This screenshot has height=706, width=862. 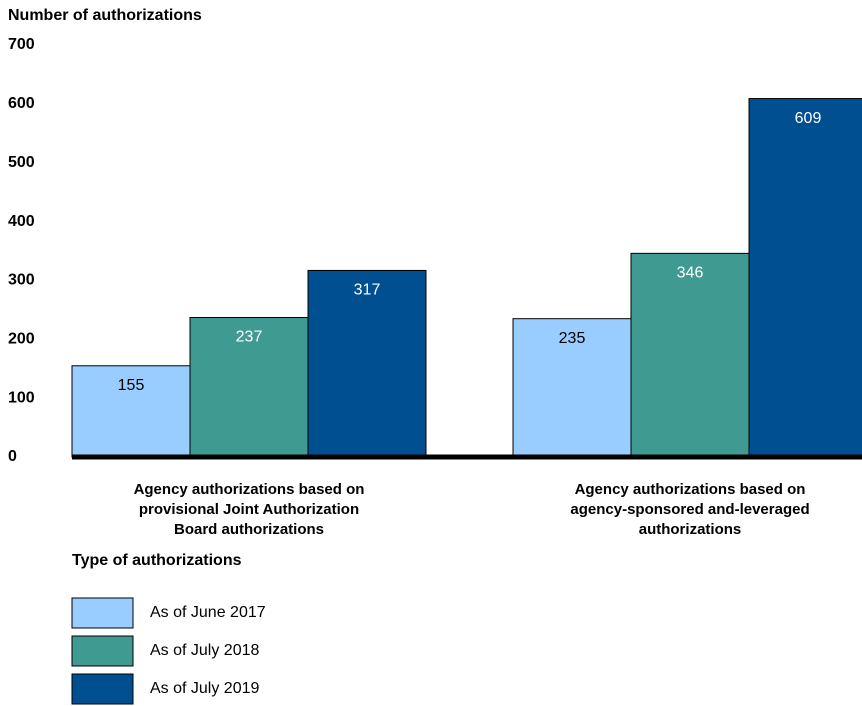 I want to click on y-axis-label: Number of authorizations, so click(x=105, y=15).